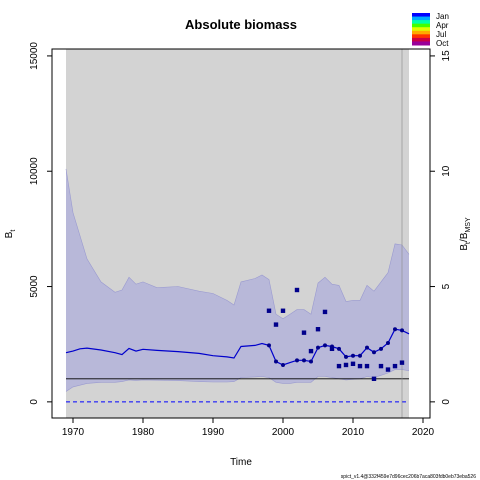 This screenshot has width=480, height=480. I want to click on chart-title: Absolute biomass, so click(241, 24).